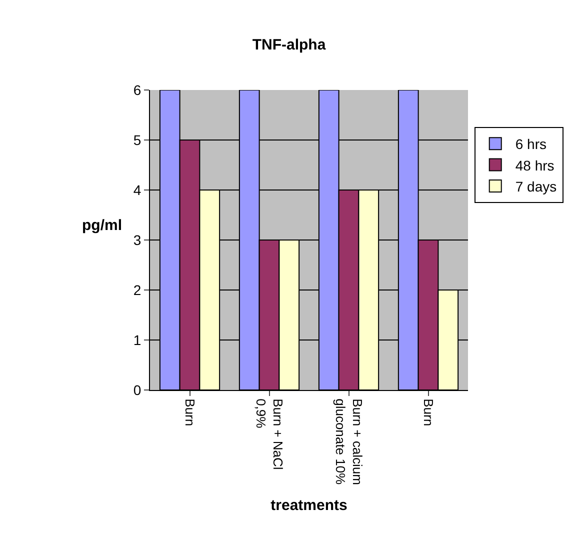  Describe the element at coordinates (536, 186) in the screenshot. I see `legend-label: 7 days` at that location.